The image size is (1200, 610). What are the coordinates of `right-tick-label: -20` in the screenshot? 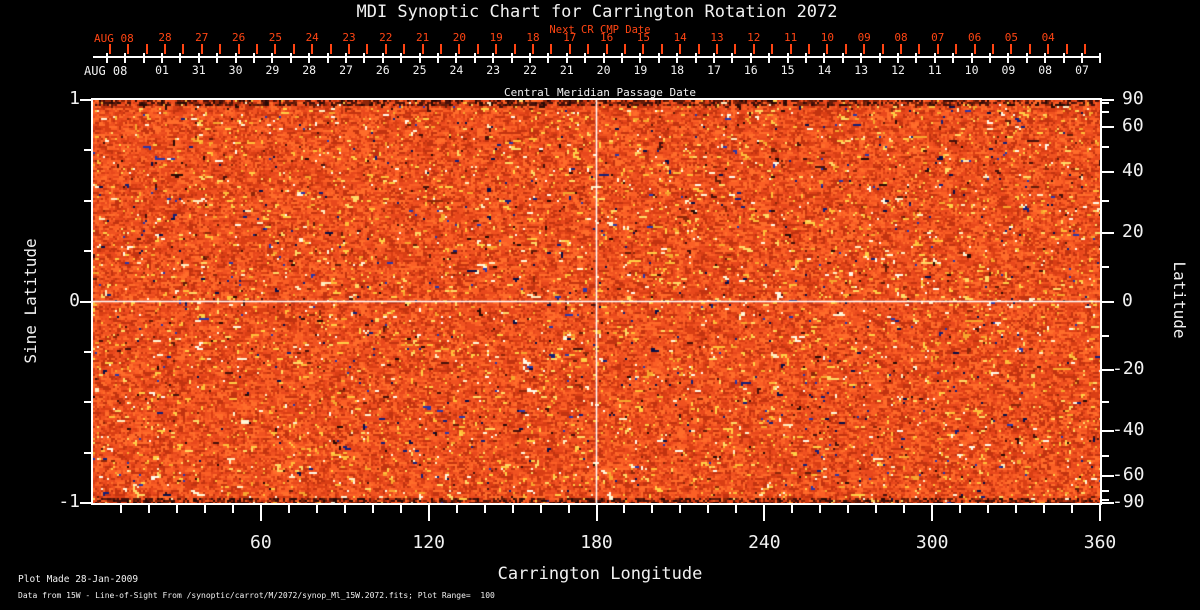 It's located at (1128, 369).